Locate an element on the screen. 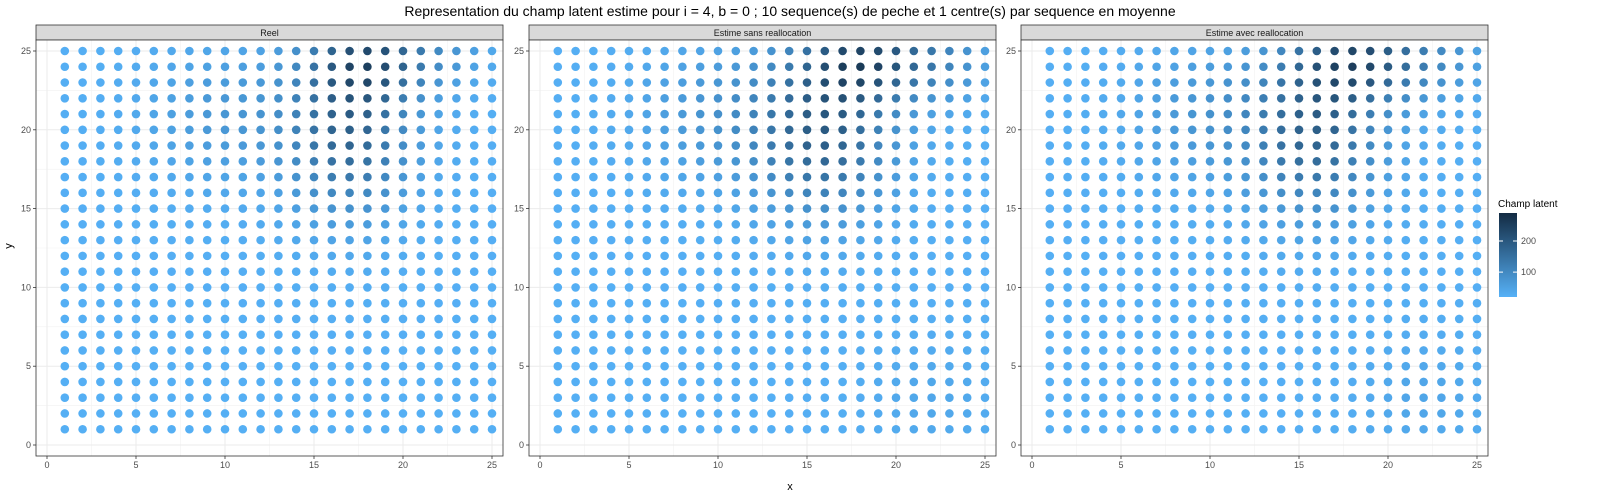 The height and width of the screenshot is (500, 1600). y-tick-label: 20 is located at coordinates (26, 130).